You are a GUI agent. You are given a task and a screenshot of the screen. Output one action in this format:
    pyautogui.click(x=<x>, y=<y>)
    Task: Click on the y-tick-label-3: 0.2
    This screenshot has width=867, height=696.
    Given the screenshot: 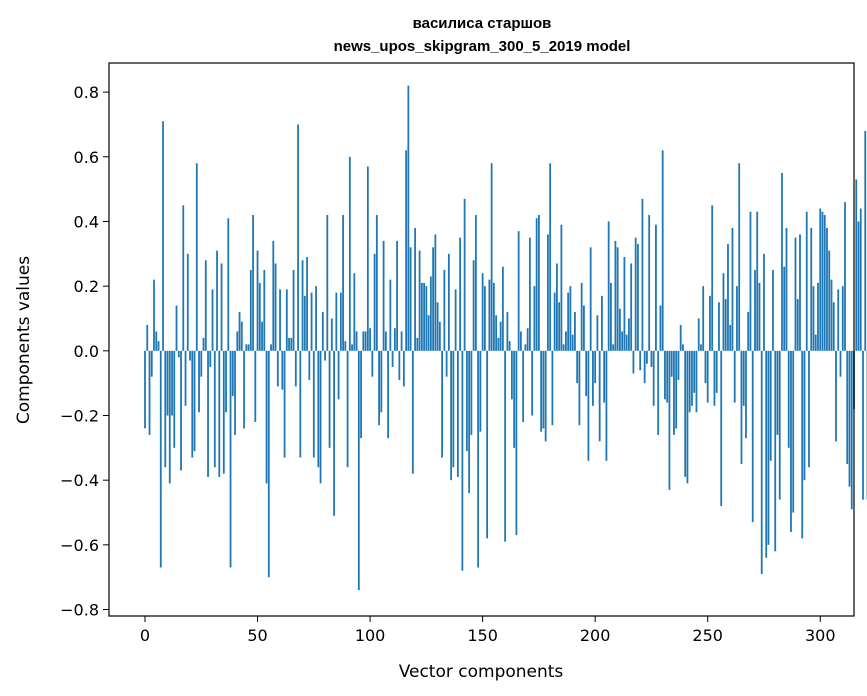 What is the action you would take?
    pyautogui.click(x=86, y=286)
    